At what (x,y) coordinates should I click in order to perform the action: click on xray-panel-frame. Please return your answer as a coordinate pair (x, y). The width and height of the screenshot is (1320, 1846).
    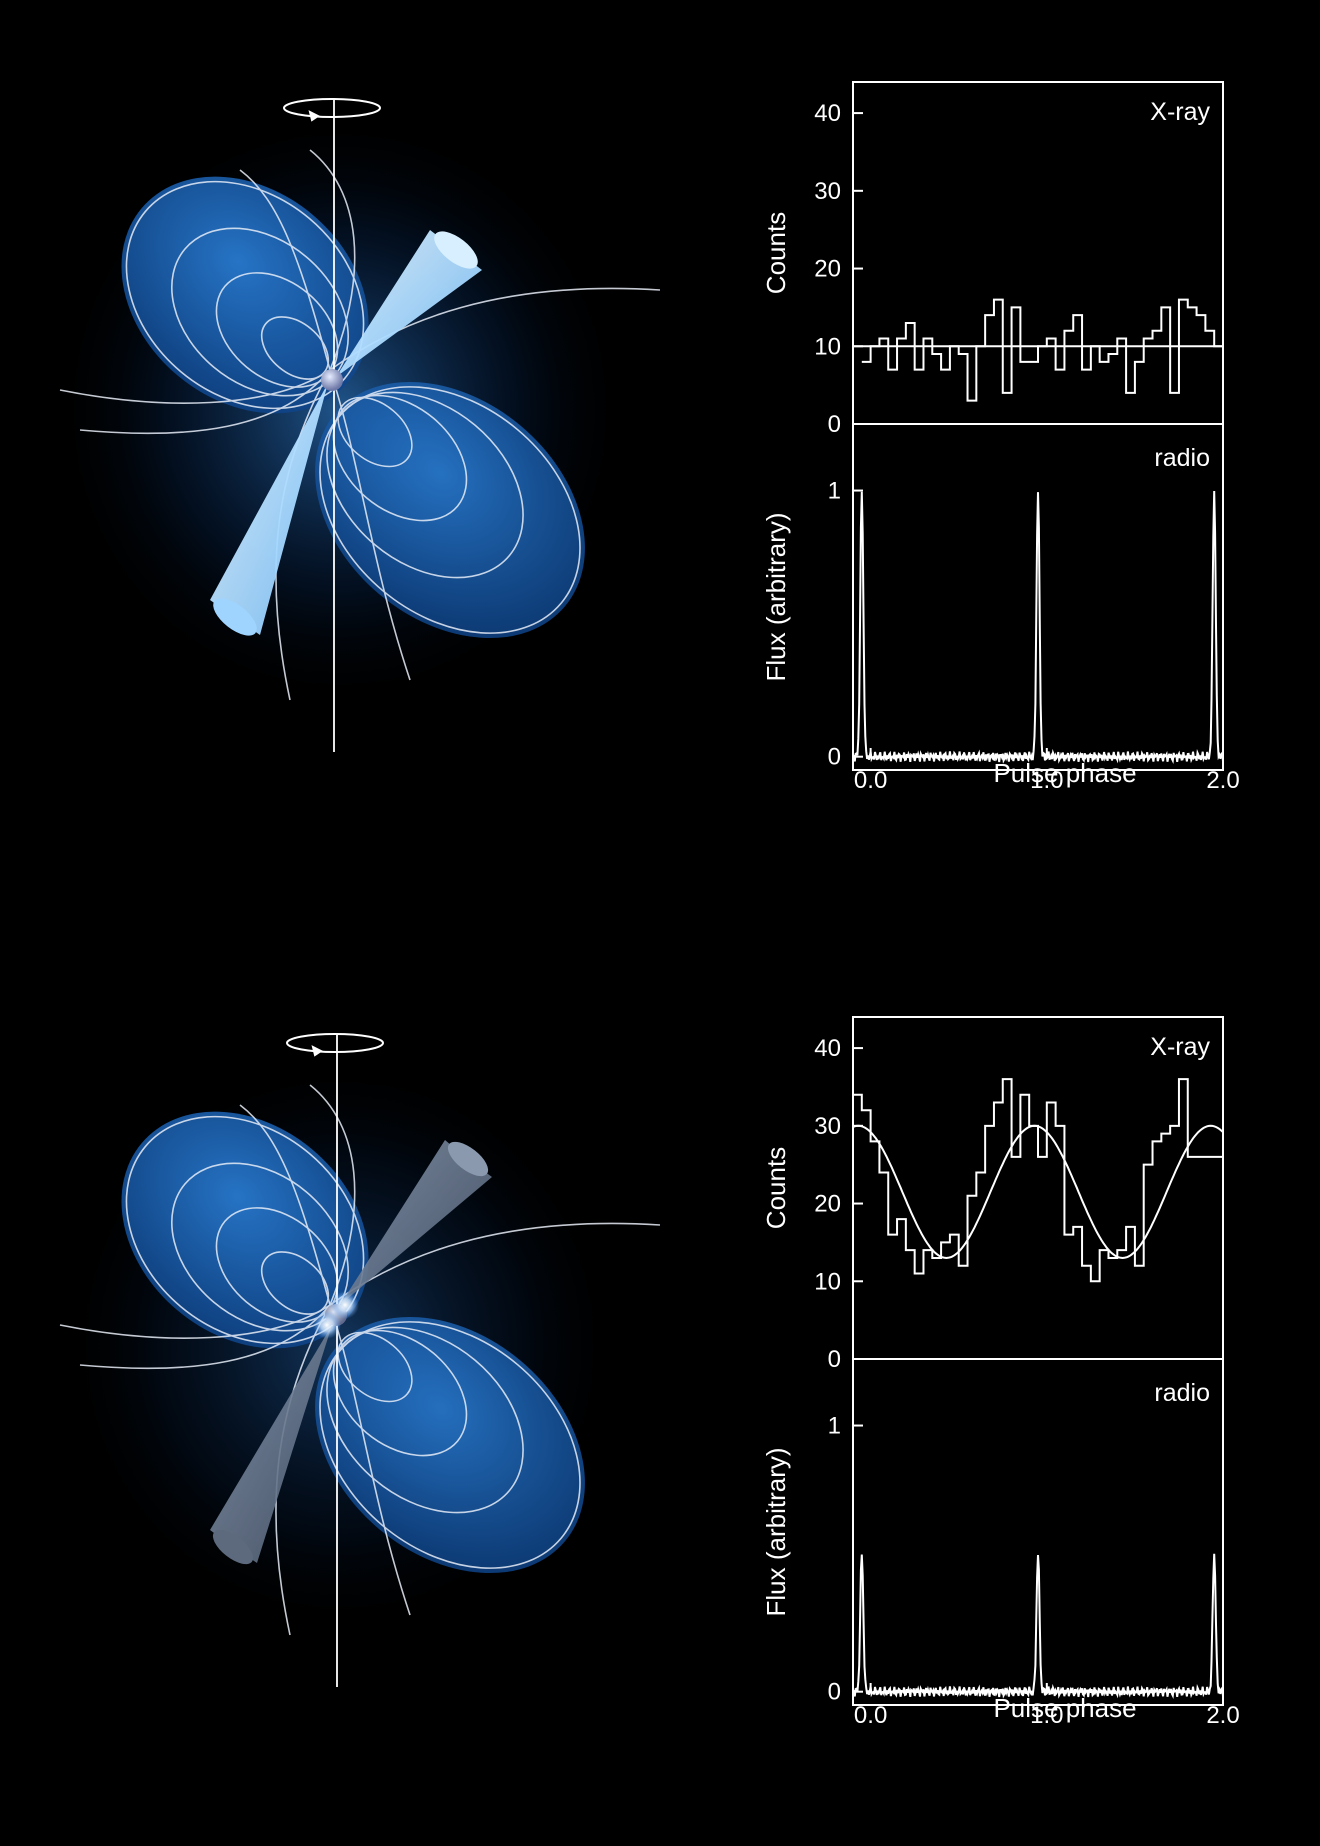
    Looking at the image, I should click on (1038, 253).